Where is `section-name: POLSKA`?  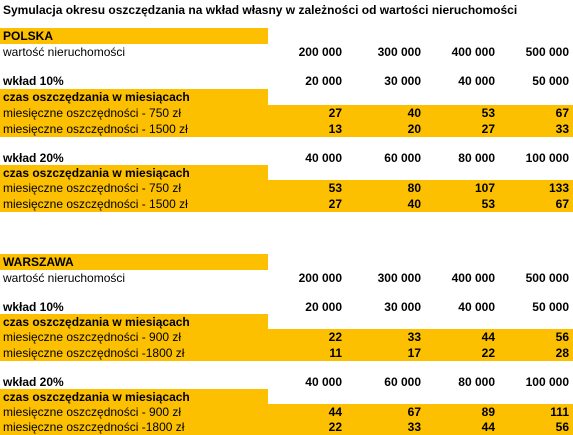 section-name: POLSKA is located at coordinates (134, 36).